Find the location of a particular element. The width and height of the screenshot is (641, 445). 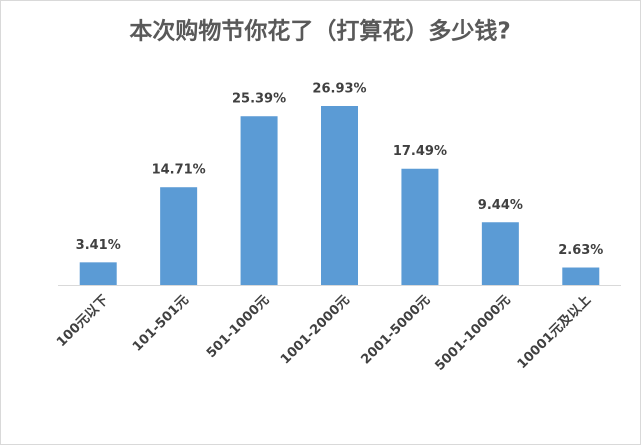

data-label: 2.63% is located at coordinates (580, 250).